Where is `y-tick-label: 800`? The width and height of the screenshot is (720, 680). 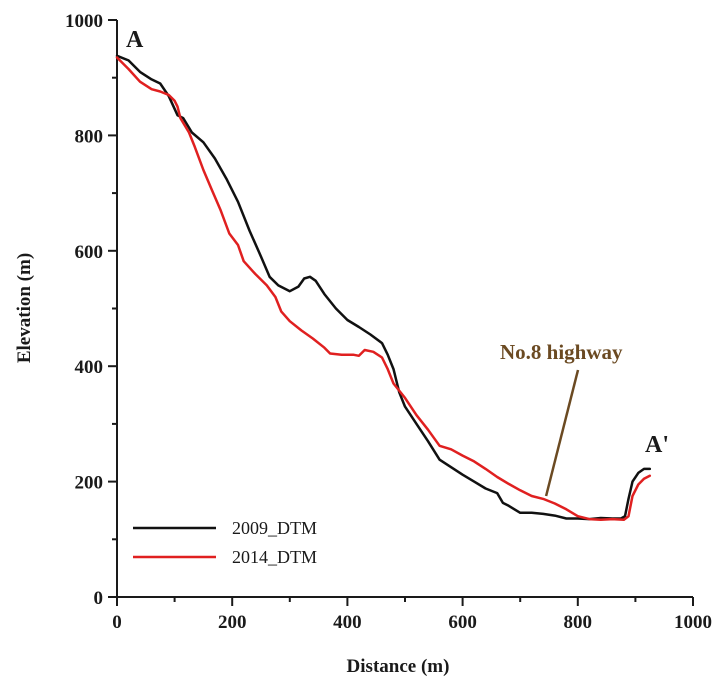 y-tick-label: 800 is located at coordinates (89, 136).